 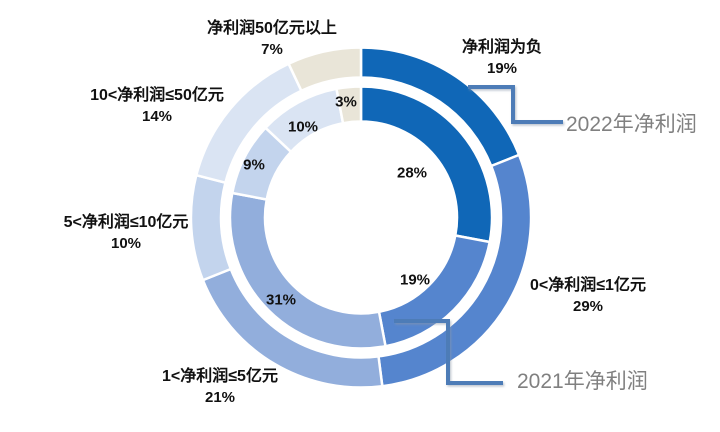 What do you see at coordinates (448, 352) in the screenshot?
I see `callout-line-2021年净利润` at bounding box center [448, 352].